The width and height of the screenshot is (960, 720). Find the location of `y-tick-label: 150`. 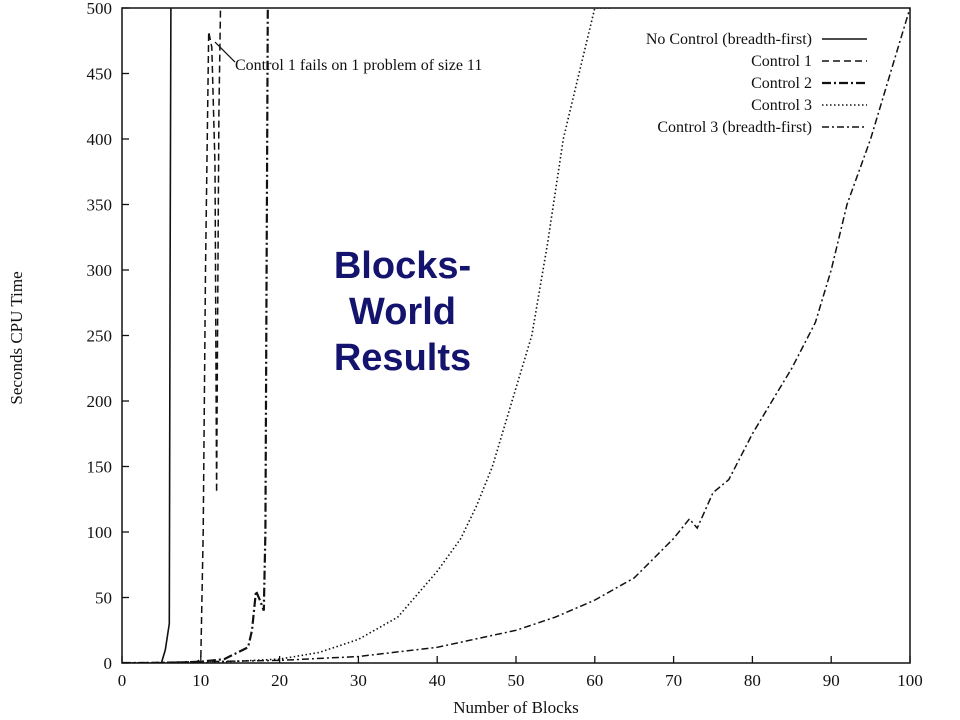

y-tick-label: 150 is located at coordinates (100, 467).